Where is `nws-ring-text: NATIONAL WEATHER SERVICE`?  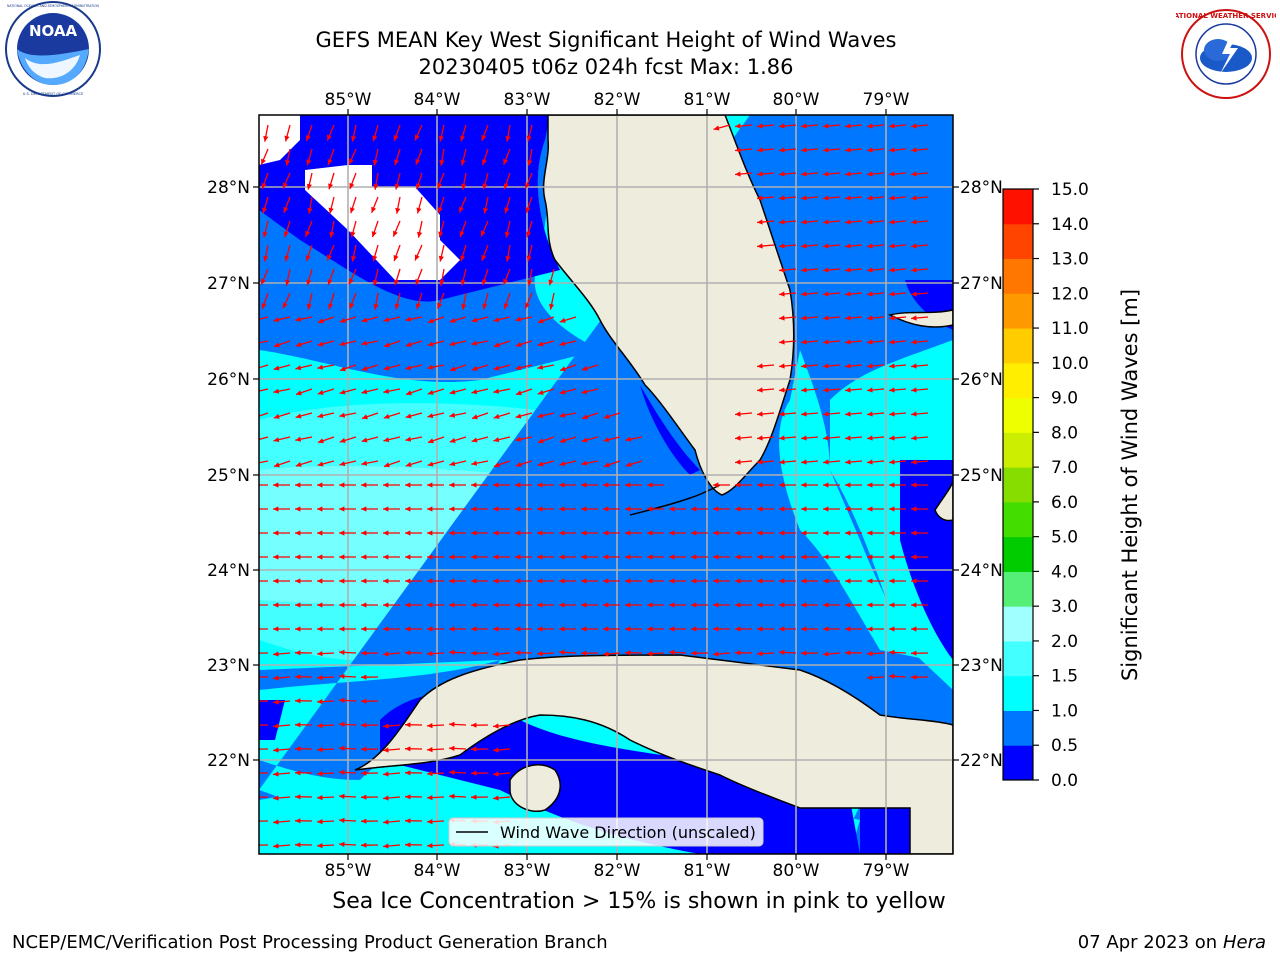
nws-ring-text: NATIONAL WEATHER SERVICE is located at coordinates (1226, 16).